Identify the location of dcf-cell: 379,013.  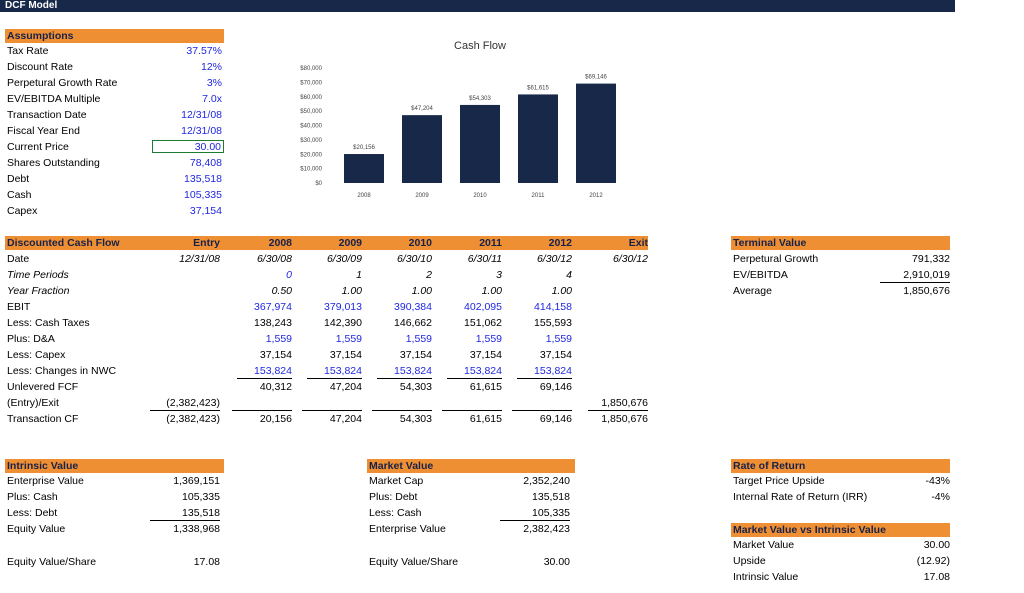
(343, 307).